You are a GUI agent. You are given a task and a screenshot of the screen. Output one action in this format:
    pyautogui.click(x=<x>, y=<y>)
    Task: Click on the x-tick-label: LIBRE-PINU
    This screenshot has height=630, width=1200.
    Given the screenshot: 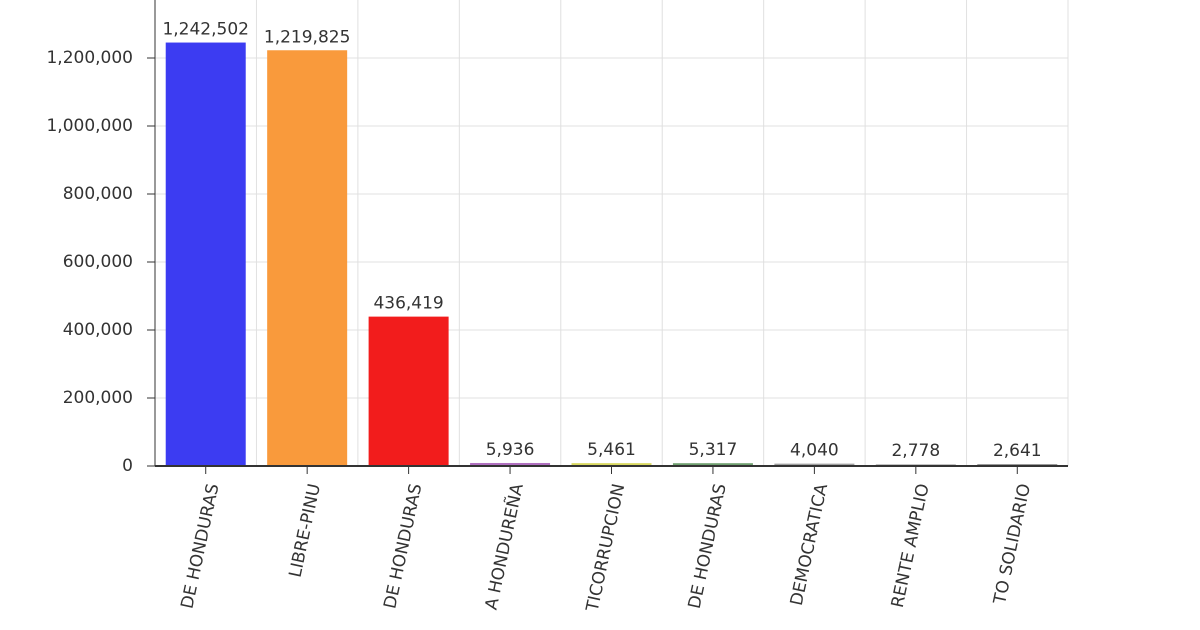 What is the action you would take?
    pyautogui.click(x=305, y=530)
    